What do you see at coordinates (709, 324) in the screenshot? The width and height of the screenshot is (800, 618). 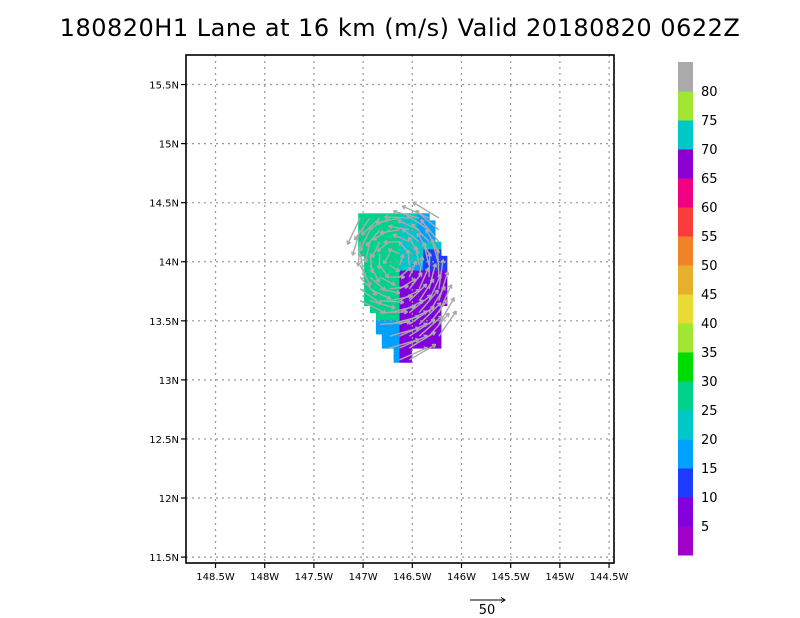 I see `colorbar-label-7: 40` at bounding box center [709, 324].